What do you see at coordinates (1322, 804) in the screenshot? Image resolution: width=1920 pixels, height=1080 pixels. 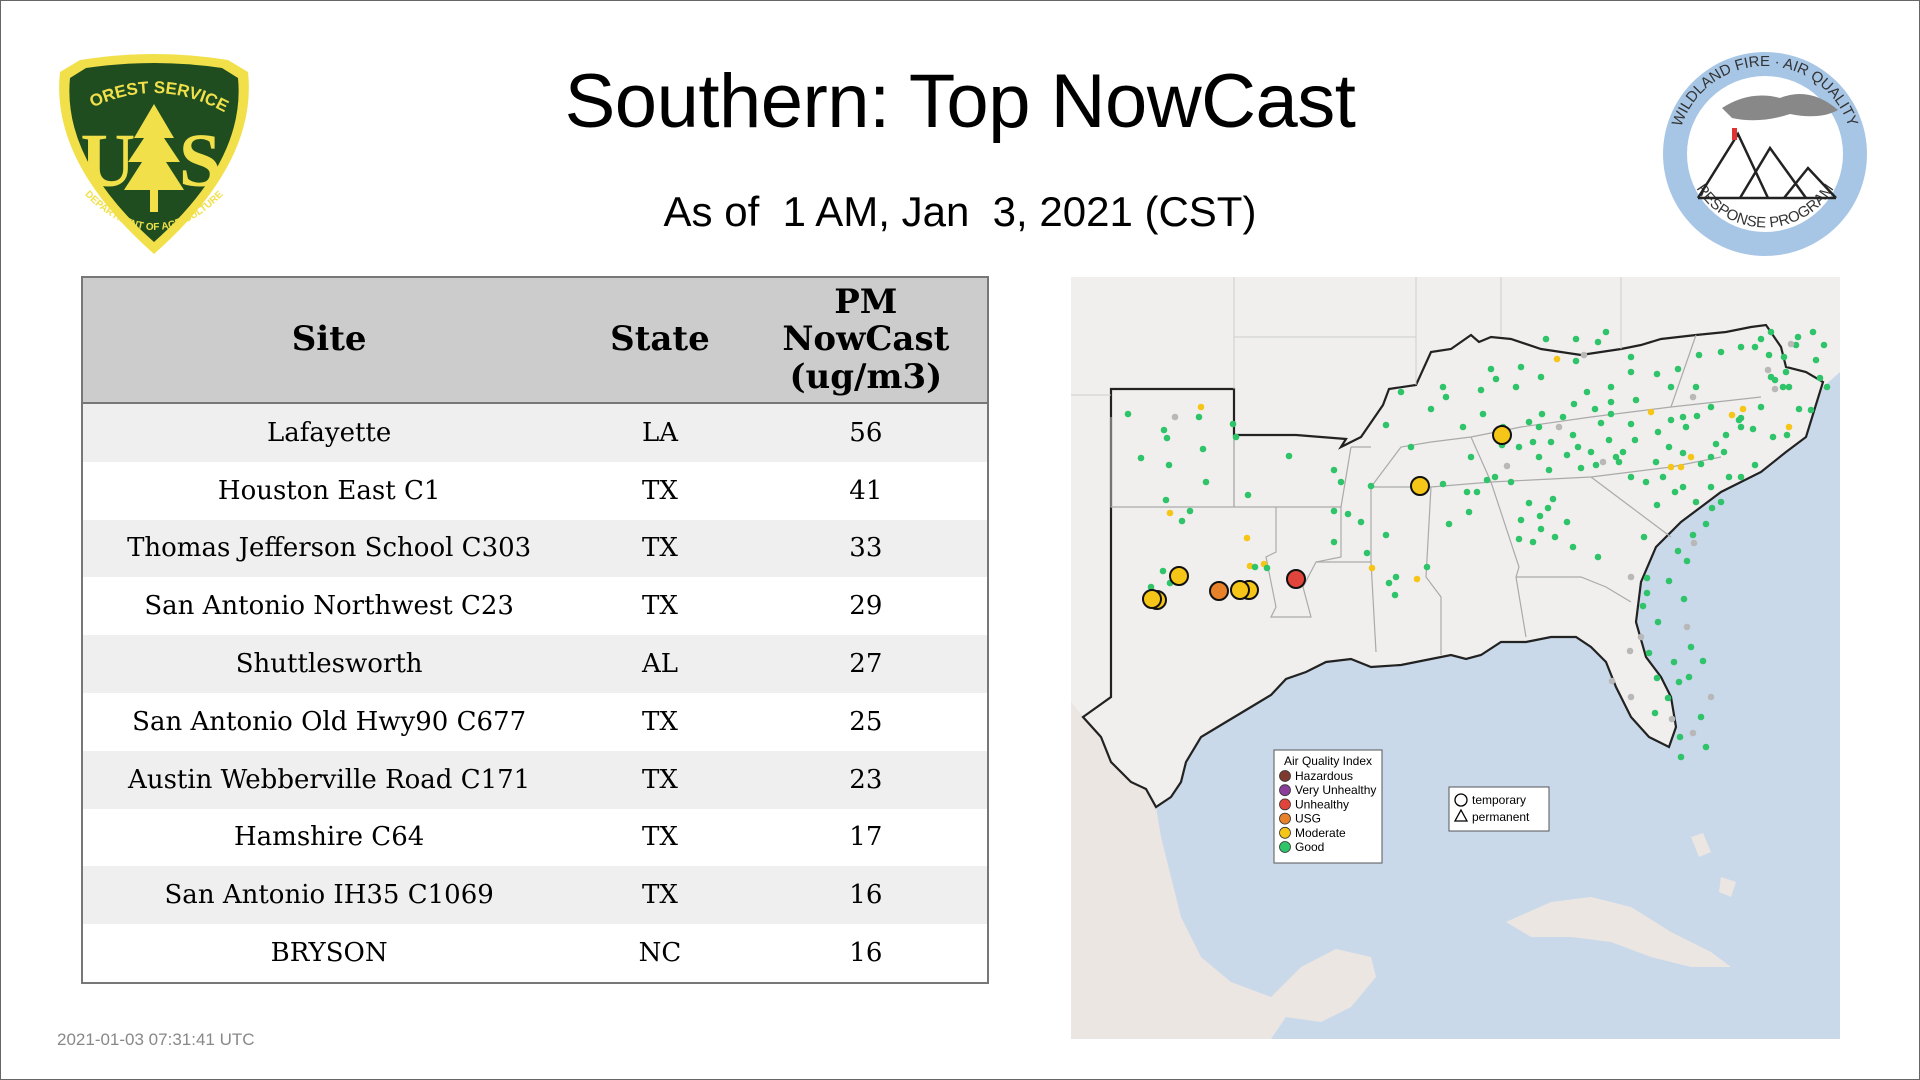 I see `legend-label-unhealthy: Unhealthy` at bounding box center [1322, 804].